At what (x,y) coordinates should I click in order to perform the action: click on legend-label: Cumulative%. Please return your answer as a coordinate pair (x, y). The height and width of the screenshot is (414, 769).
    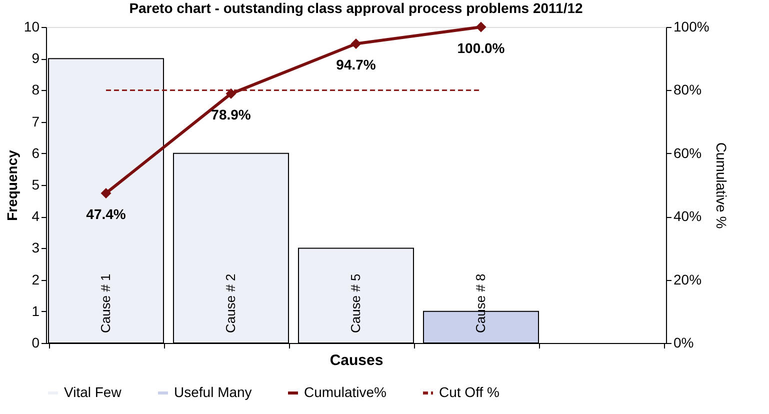
    Looking at the image, I should click on (345, 392).